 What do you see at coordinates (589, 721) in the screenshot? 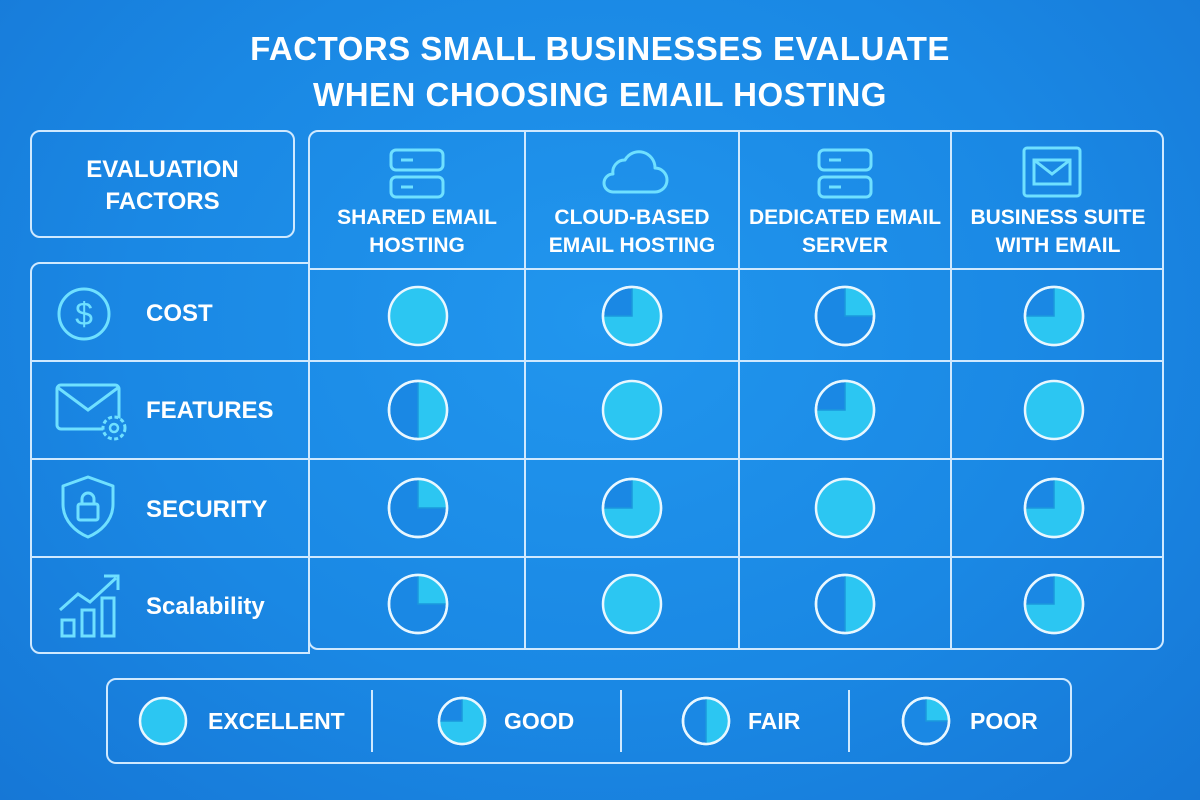
I see `legend-box` at bounding box center [589, 721].